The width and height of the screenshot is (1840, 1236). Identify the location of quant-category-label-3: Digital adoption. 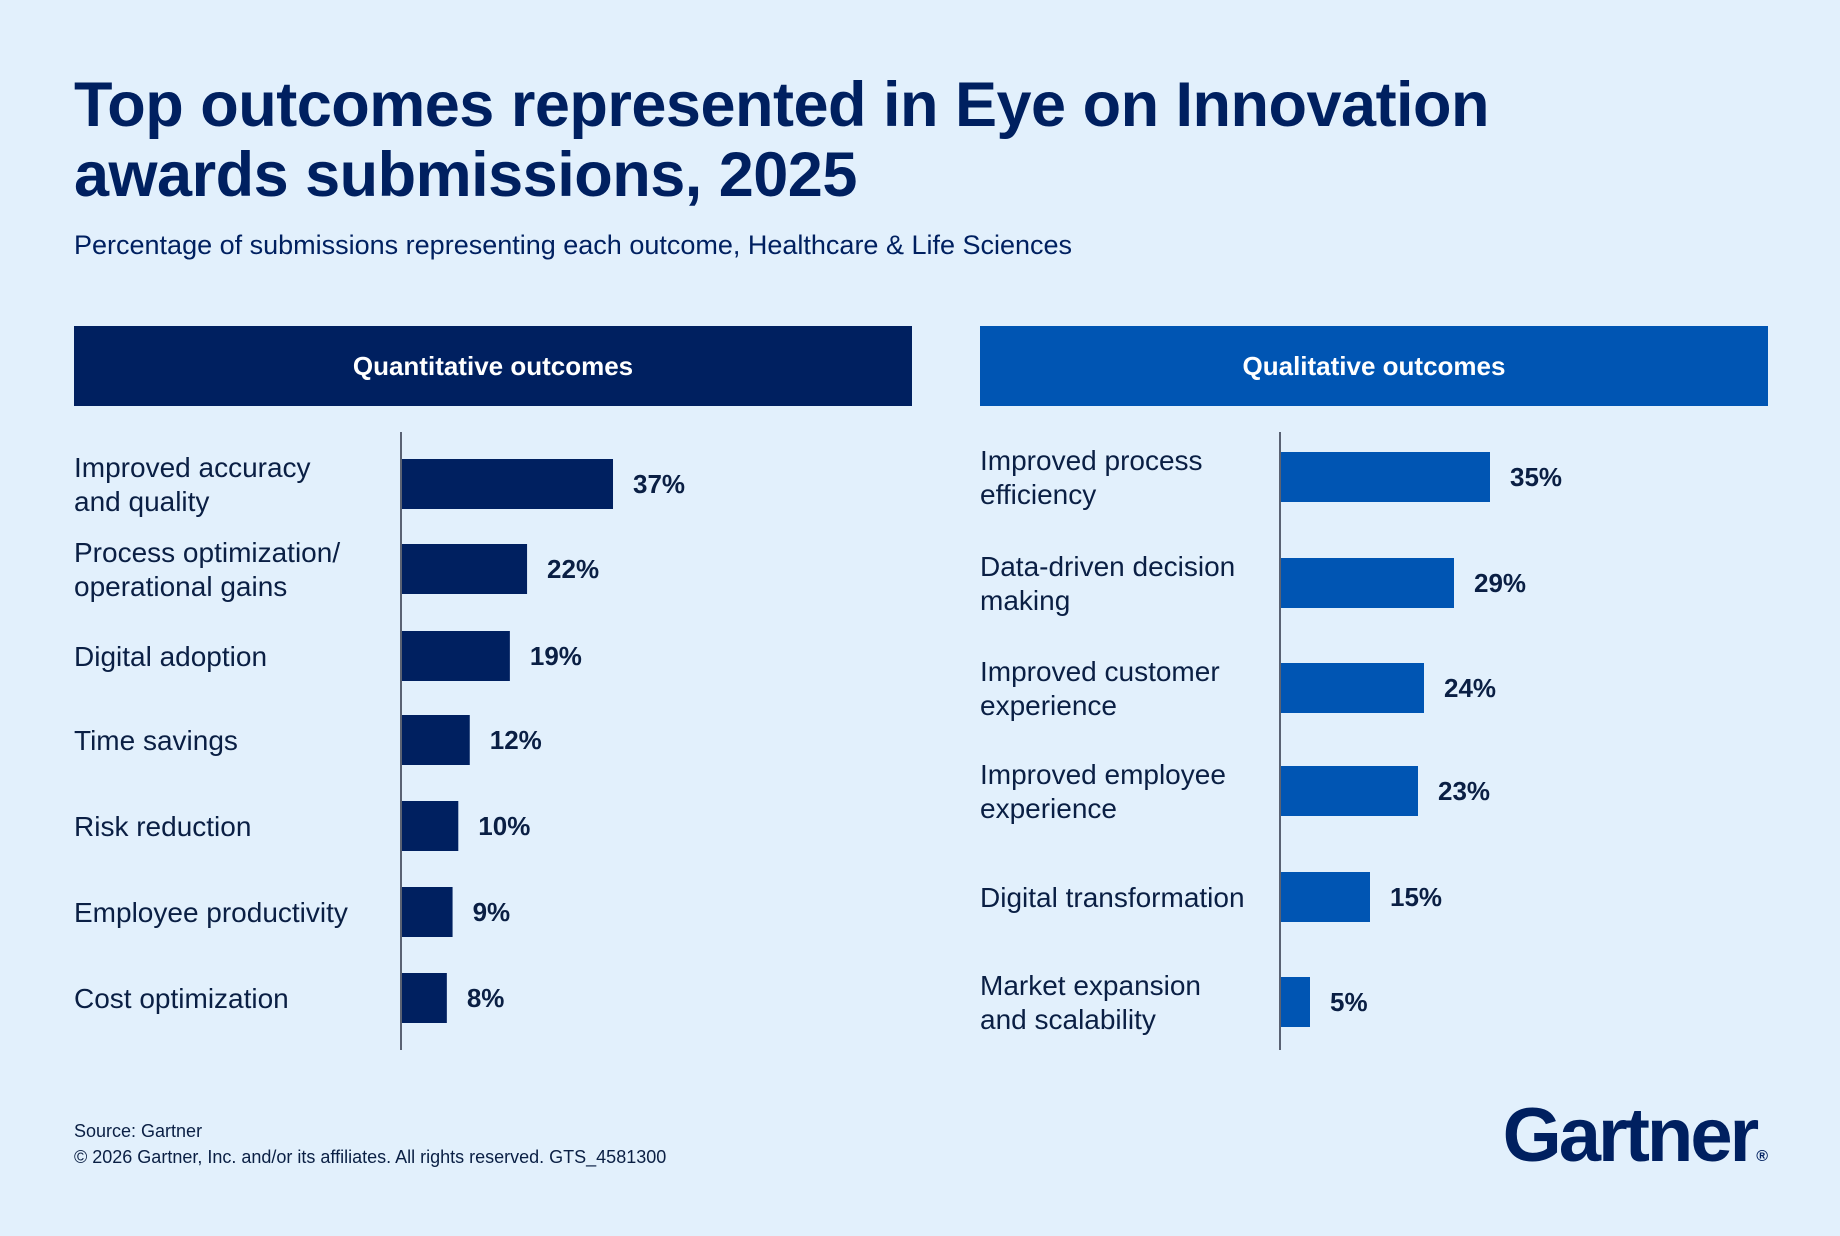
(170, 656).